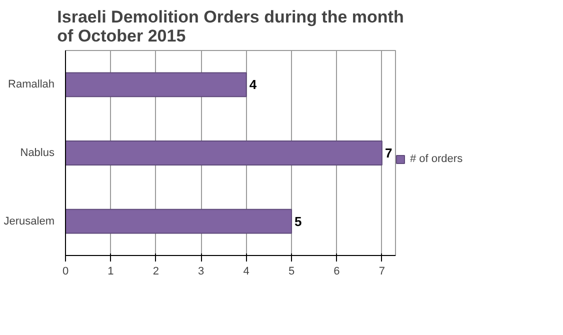  I want to click on data-label: 5, so click(298, 221).